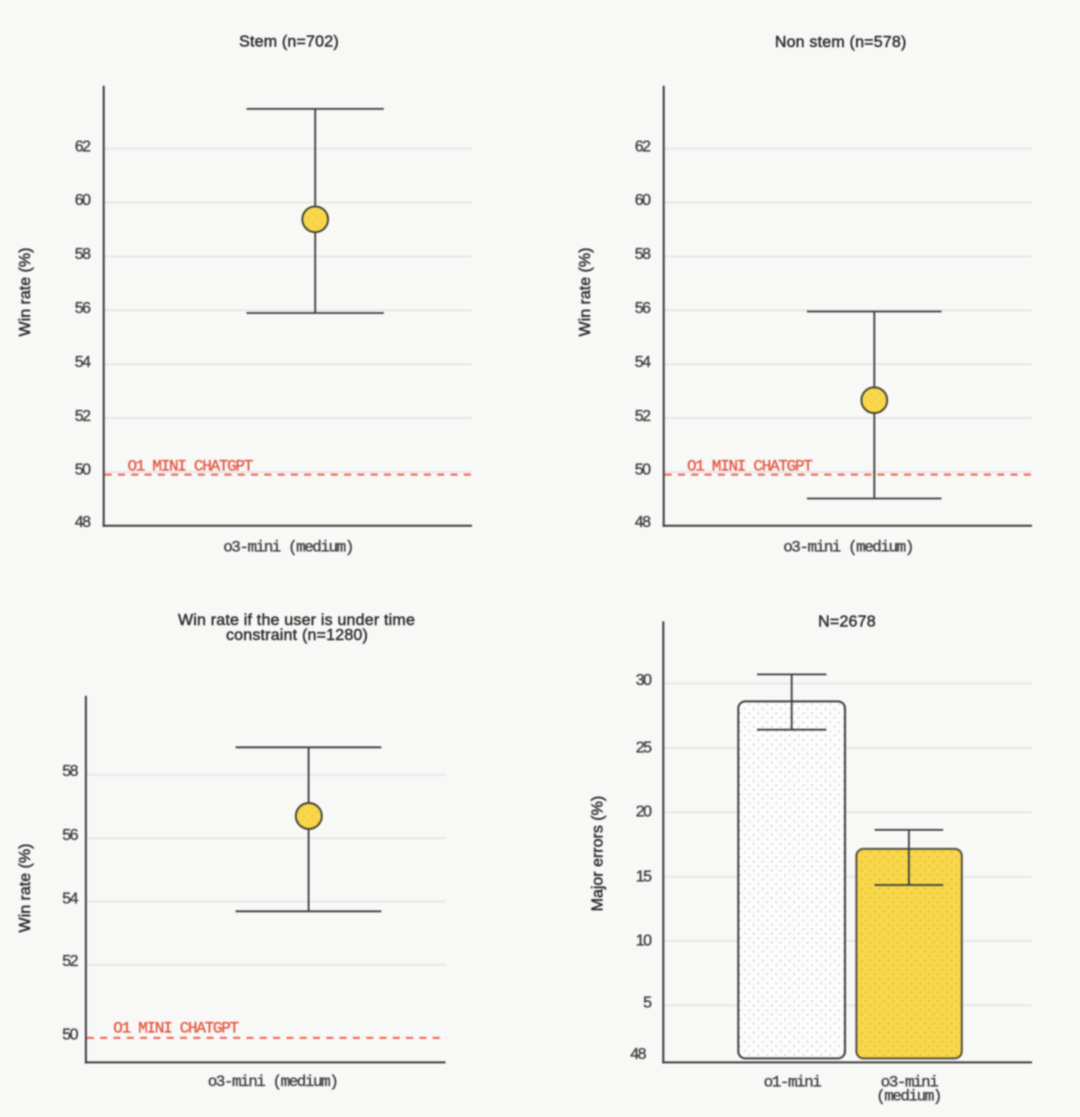 The image size is (1080, 1117). I want to click on svg-text: o3-mini, so click(910, 1083).